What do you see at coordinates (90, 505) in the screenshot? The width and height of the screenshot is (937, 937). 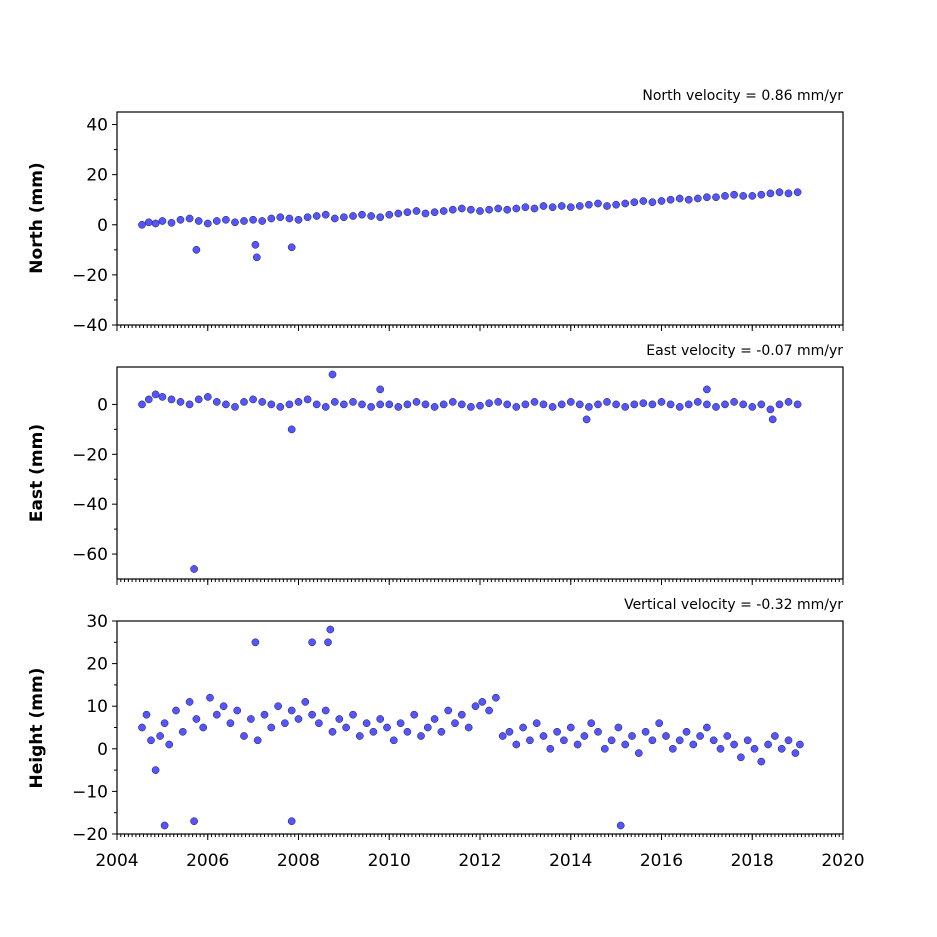 I see `east-y-tick-label: −40` at bounding box center [90, 505].